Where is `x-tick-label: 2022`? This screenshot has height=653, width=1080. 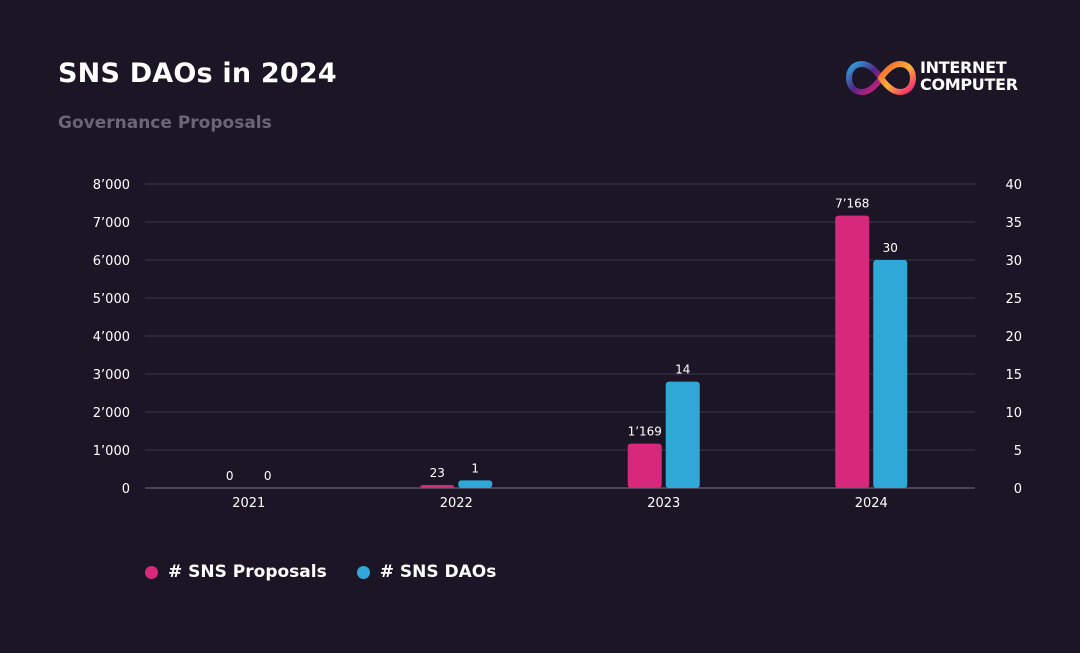
x-tick-label: 2022 is located at coordinates (456, 503).